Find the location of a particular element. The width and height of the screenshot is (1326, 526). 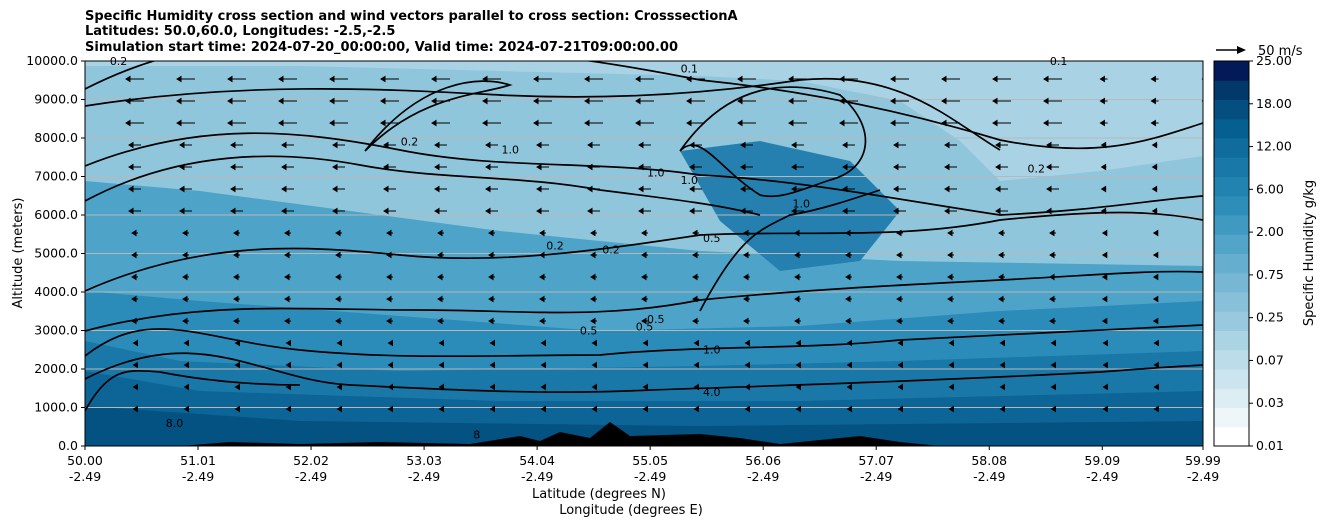

y-tick-label: 5000.0 is located at coordinates (56, 253).